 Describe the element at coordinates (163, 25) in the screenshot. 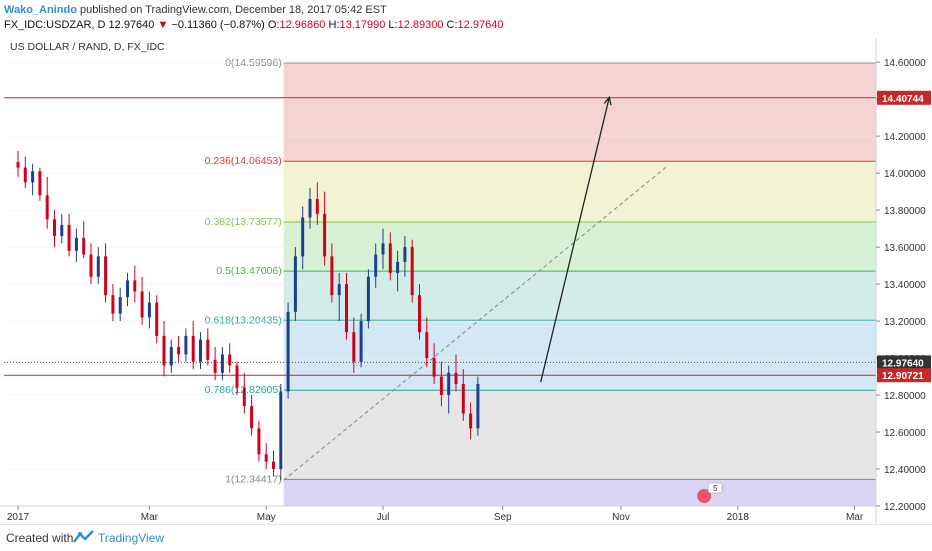

I see `down-arrow-icon: ▼` at that location.